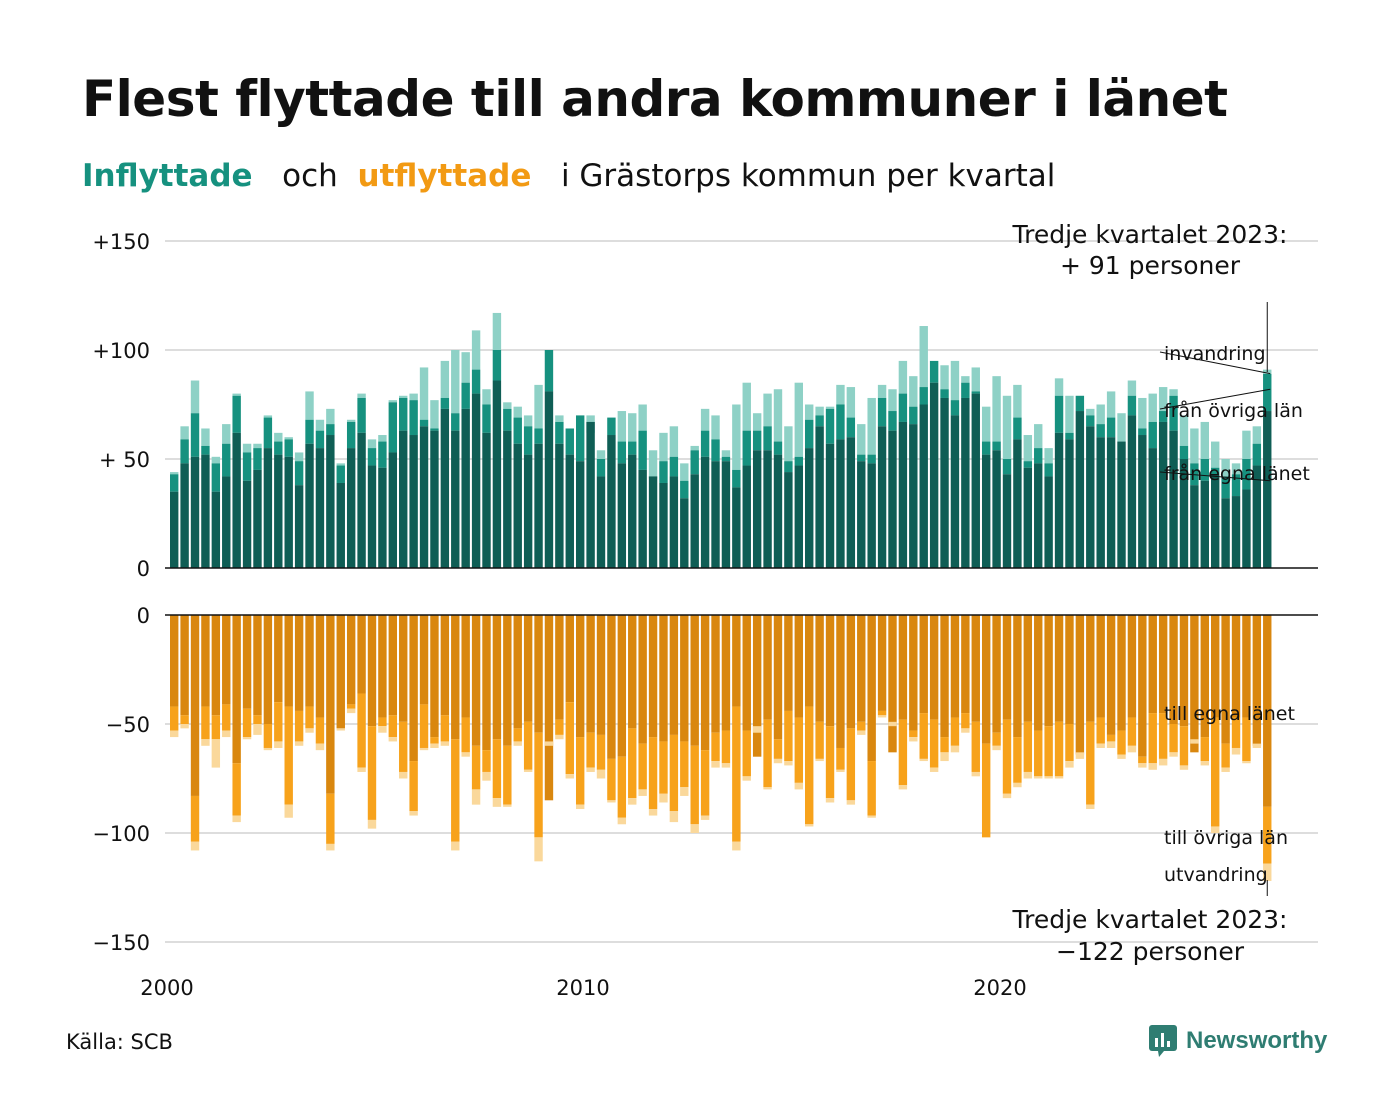 This screenshot has height=1120, width=1400. What do you see at coordinates (1215, 354) in the screenshot?
I see `series-label-in: invandring` at bounding box center [1215, 354].